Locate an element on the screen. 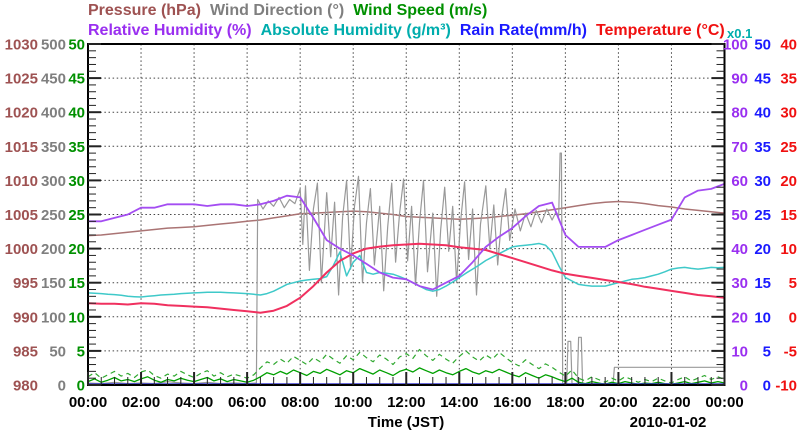  tick-label-rain-rate: 15 is located at coordinates (762, 283).